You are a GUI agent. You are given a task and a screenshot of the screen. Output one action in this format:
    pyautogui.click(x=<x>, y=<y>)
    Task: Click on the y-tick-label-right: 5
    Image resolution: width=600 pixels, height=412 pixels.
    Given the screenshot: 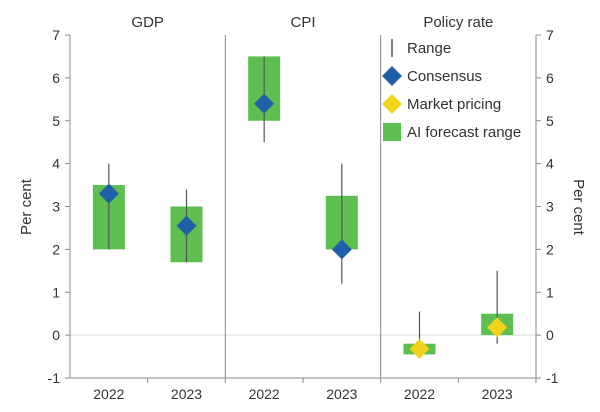 What is the action you would take?
    pyautogui.click(x=550, y=121)
    